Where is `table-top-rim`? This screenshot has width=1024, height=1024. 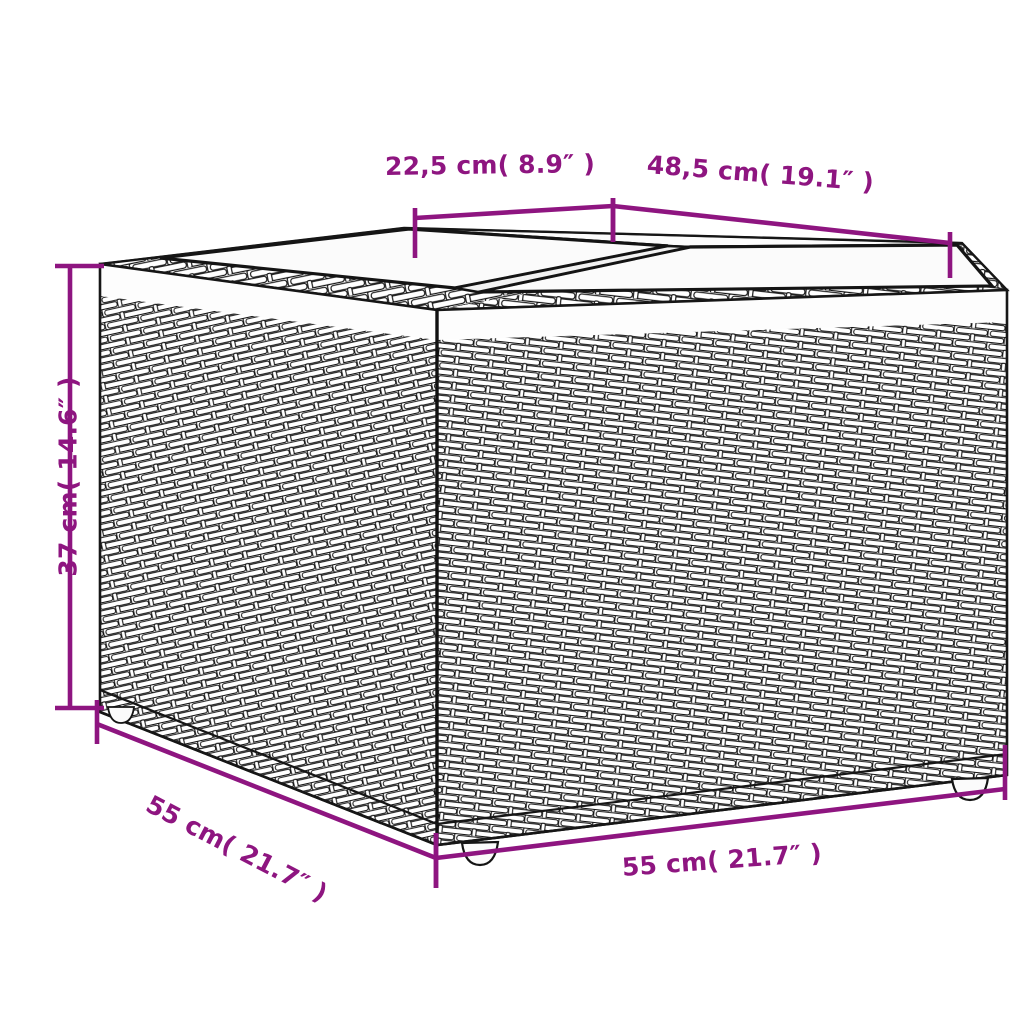
table-top-rim is located at coordinates (554, 269).